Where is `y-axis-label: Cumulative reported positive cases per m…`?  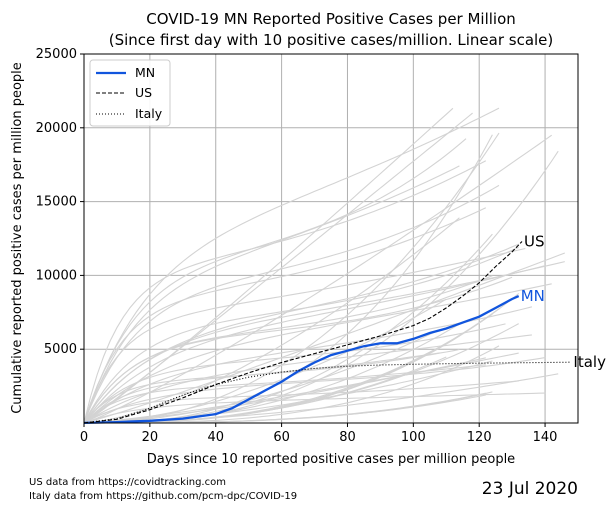 y-axis-label: Cumulative reported positive cases per m… is located at coordinates (17, 238).